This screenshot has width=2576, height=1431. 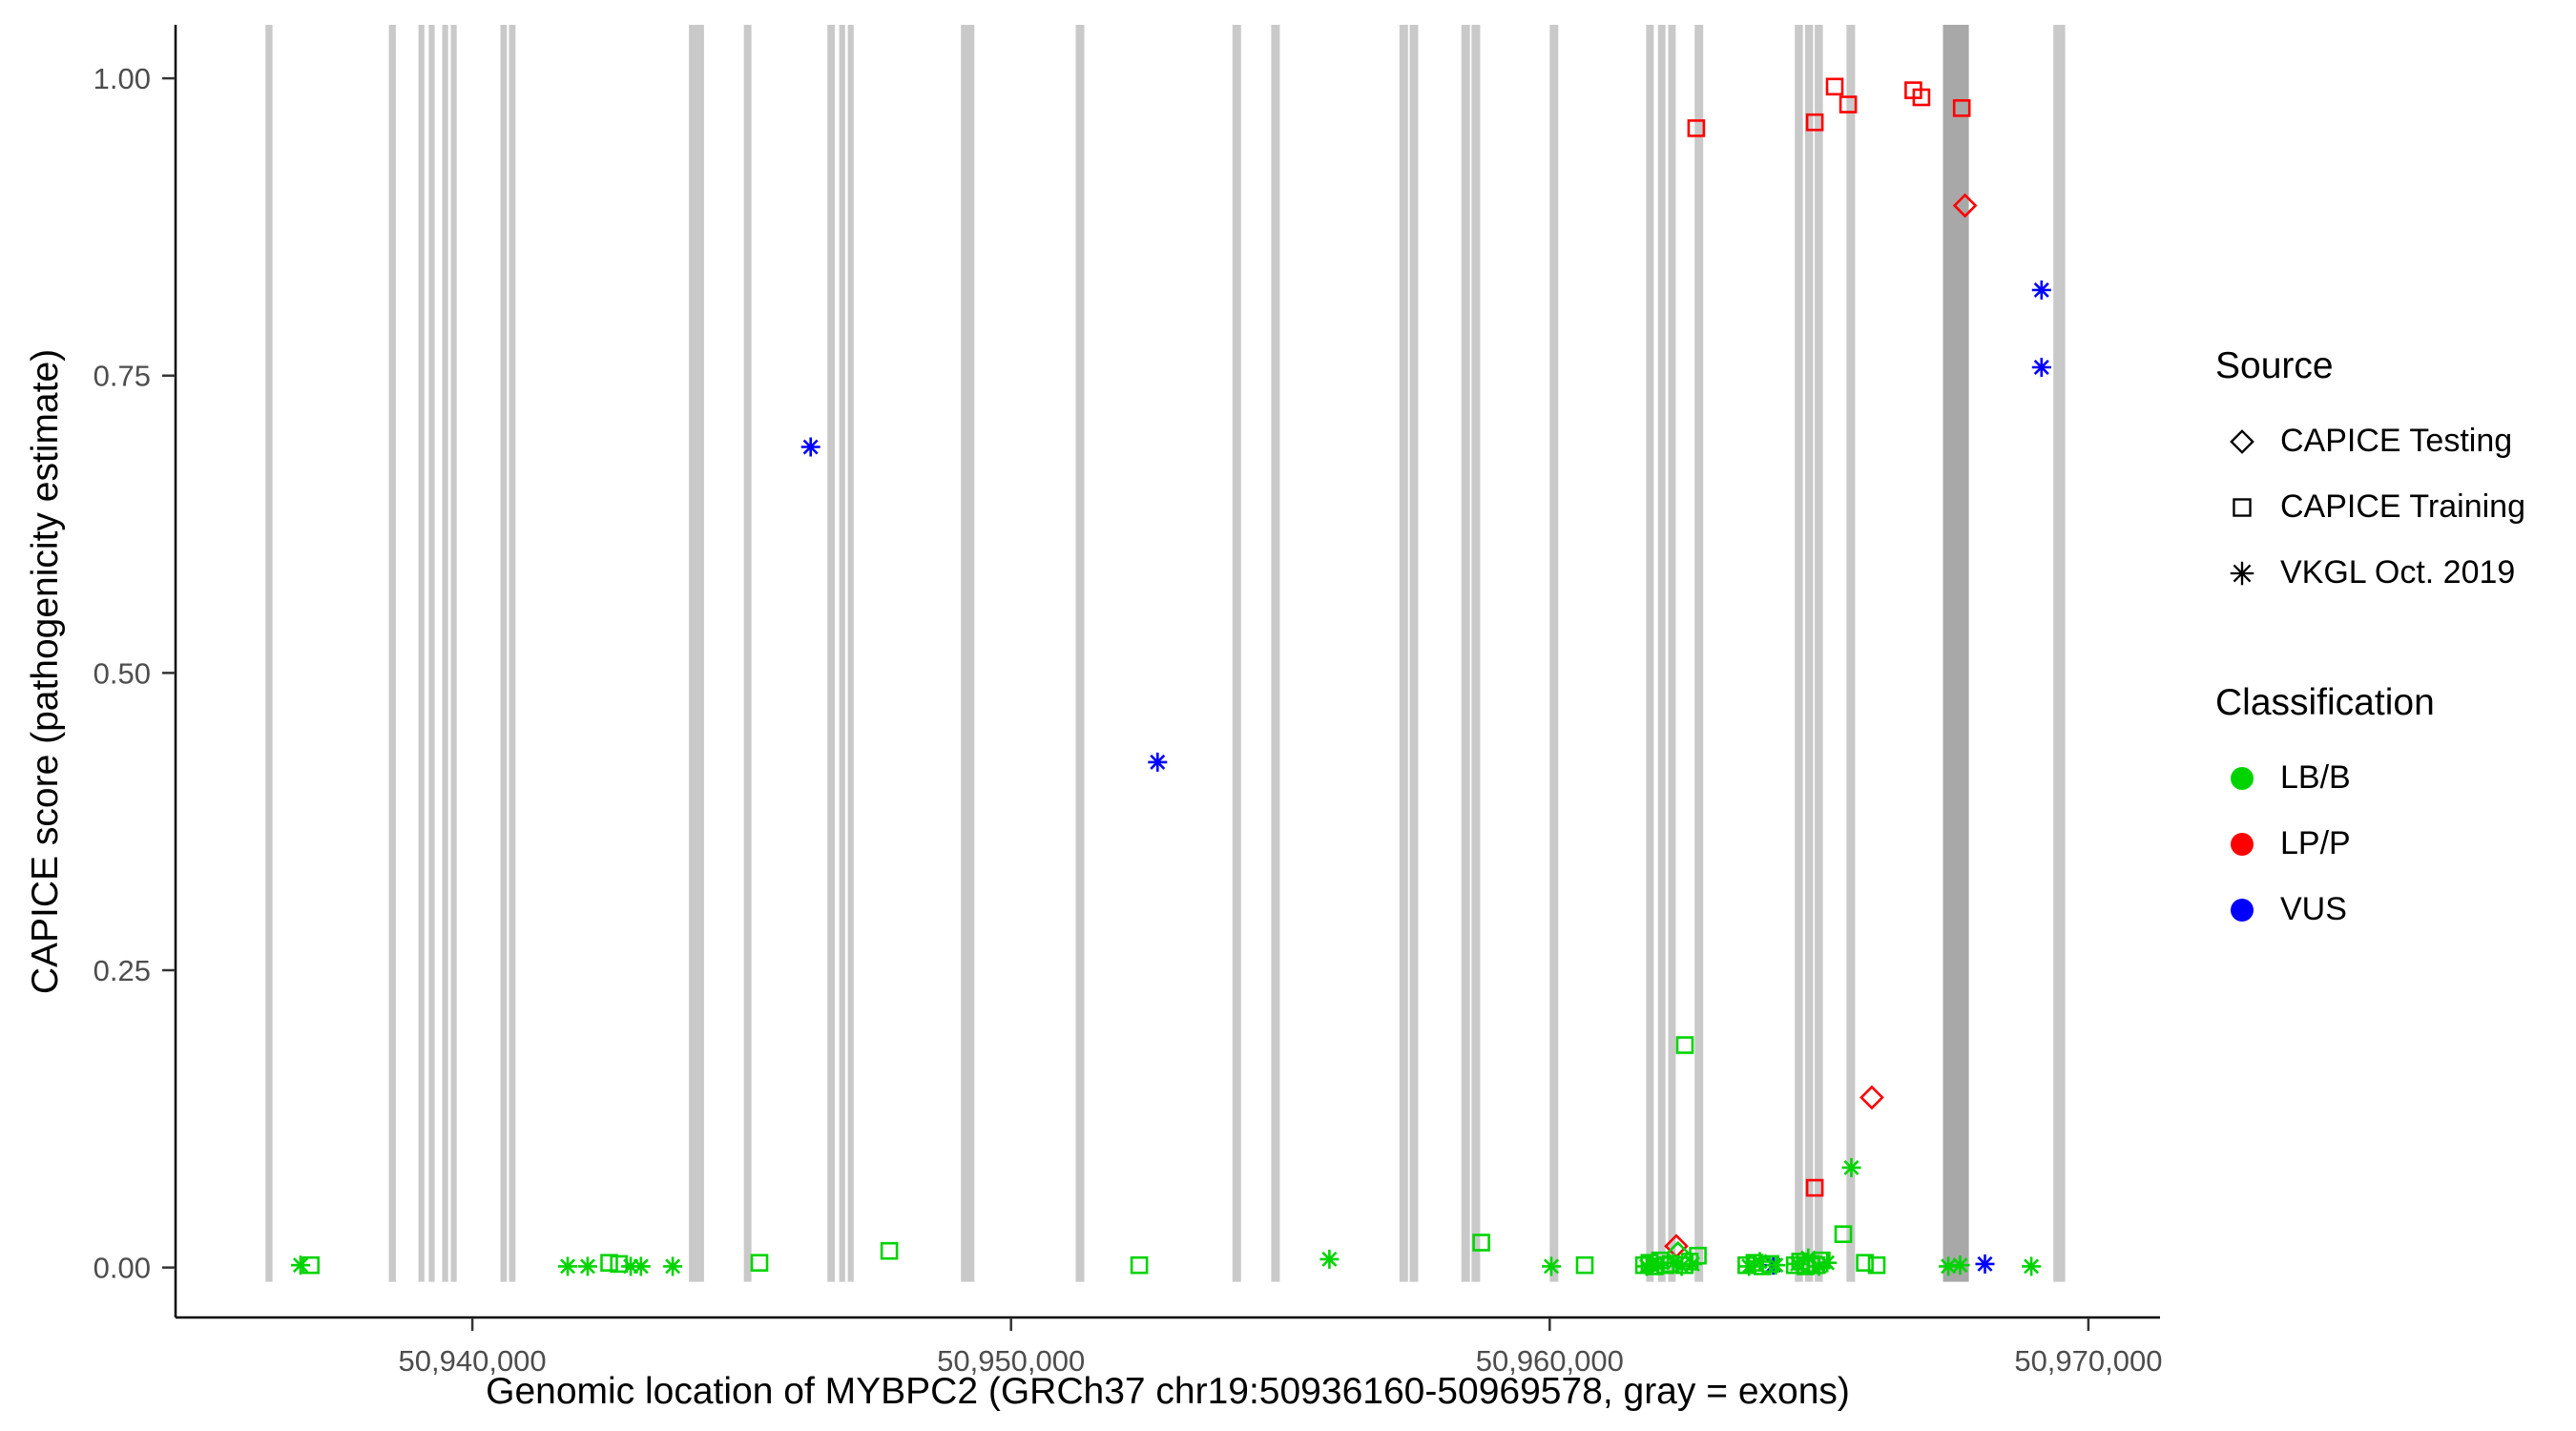 What do you see at coordinates (2242, 573) in the screenshot?
I see `asterisk-icon` at bounding box center [2242, 573].